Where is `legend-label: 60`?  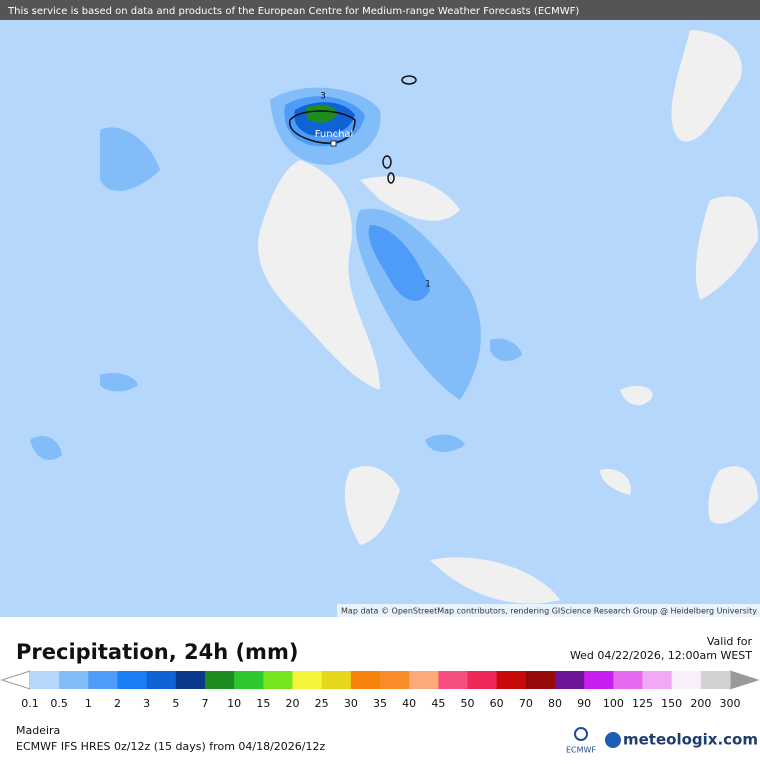
legend-label: 60 is located at coordinates (497, 703).